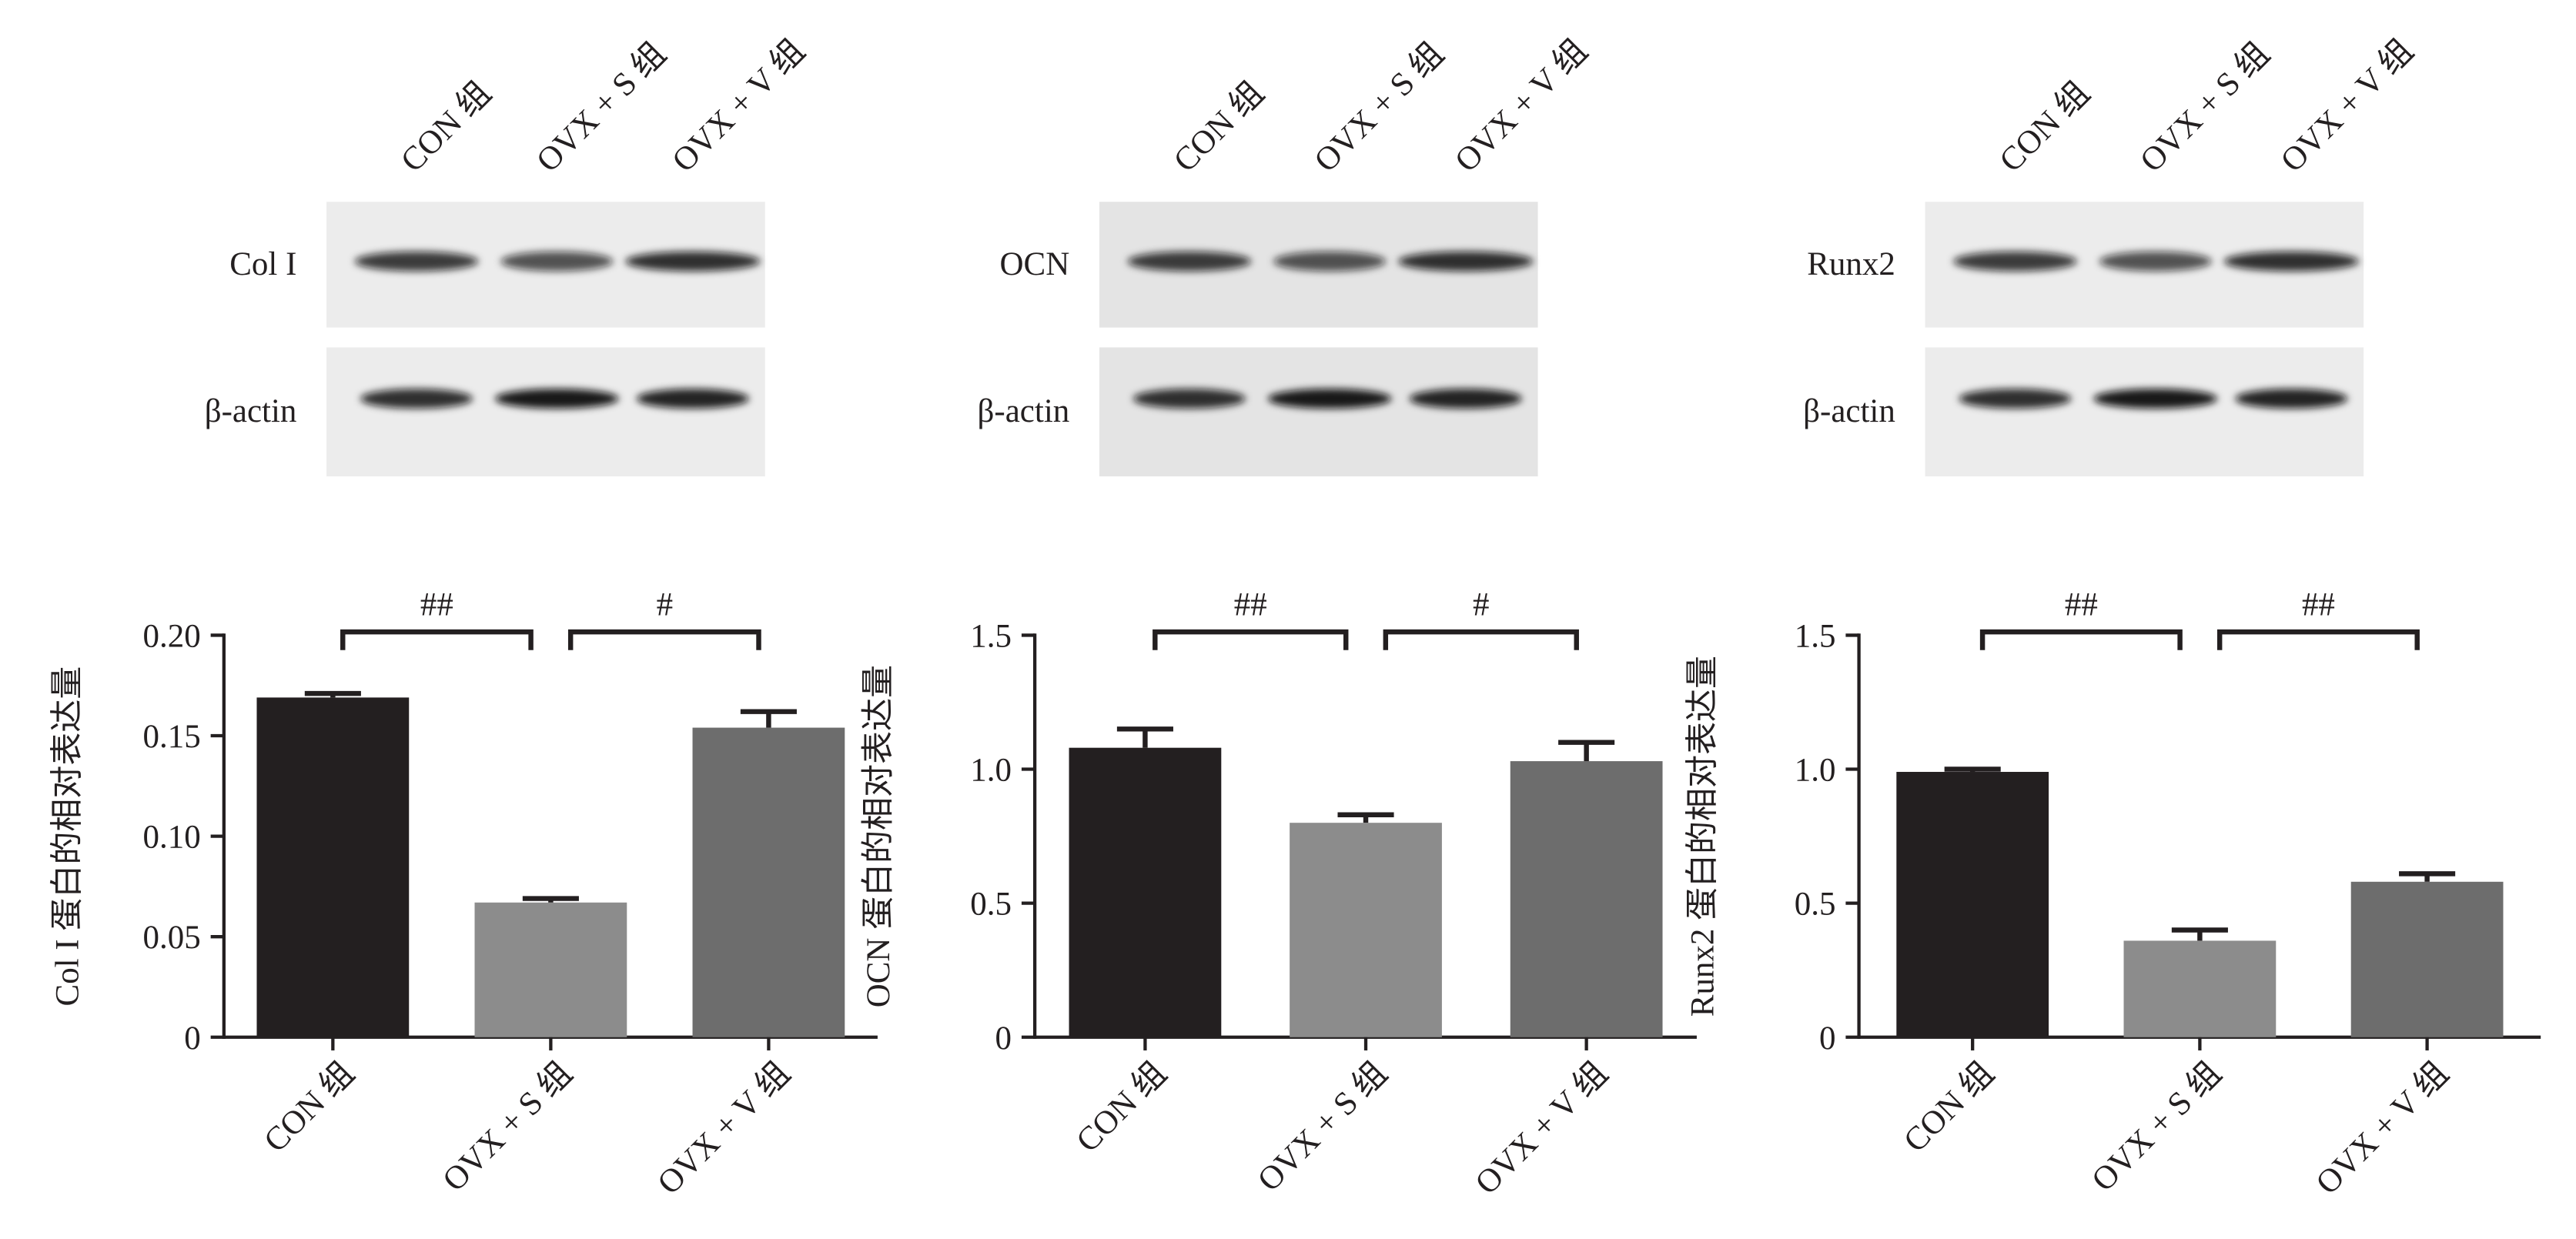 This screenshot has height=1239, width=2576. I want to click on row-label: Col I, so click(262, 264).